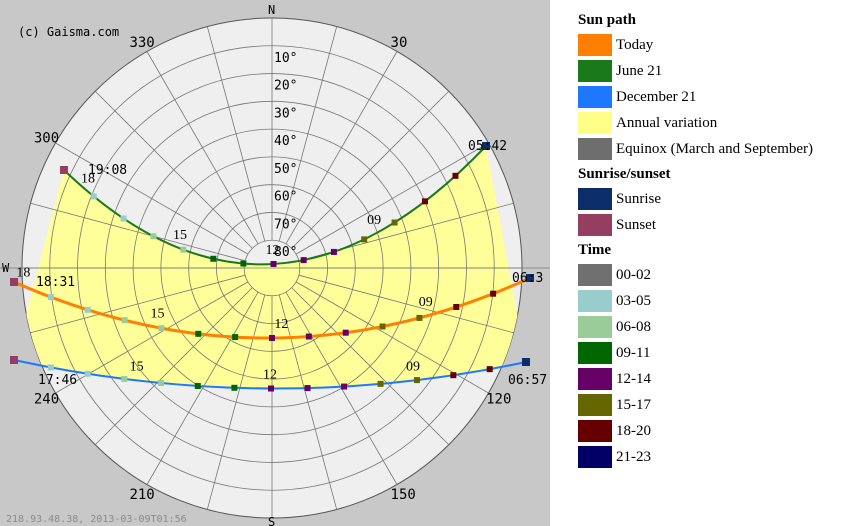 The height and width of the screenshot is (526, 864). What do you see at coordinates (633, 430) in the screenshot?
I see `legend-label: 18-20` at bounding box center [633, 430].